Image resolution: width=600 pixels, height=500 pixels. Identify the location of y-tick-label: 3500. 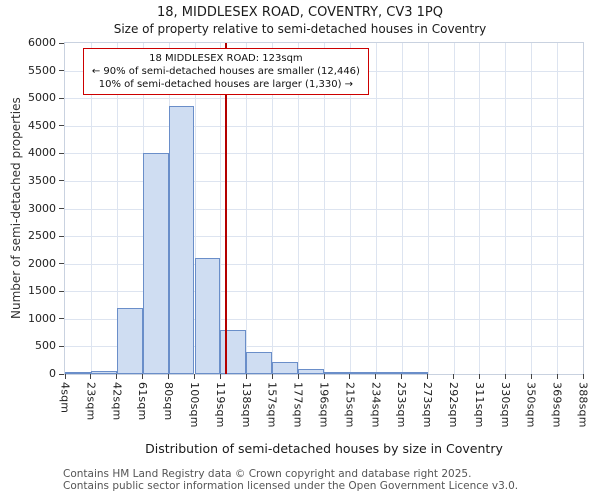
(42, 180).